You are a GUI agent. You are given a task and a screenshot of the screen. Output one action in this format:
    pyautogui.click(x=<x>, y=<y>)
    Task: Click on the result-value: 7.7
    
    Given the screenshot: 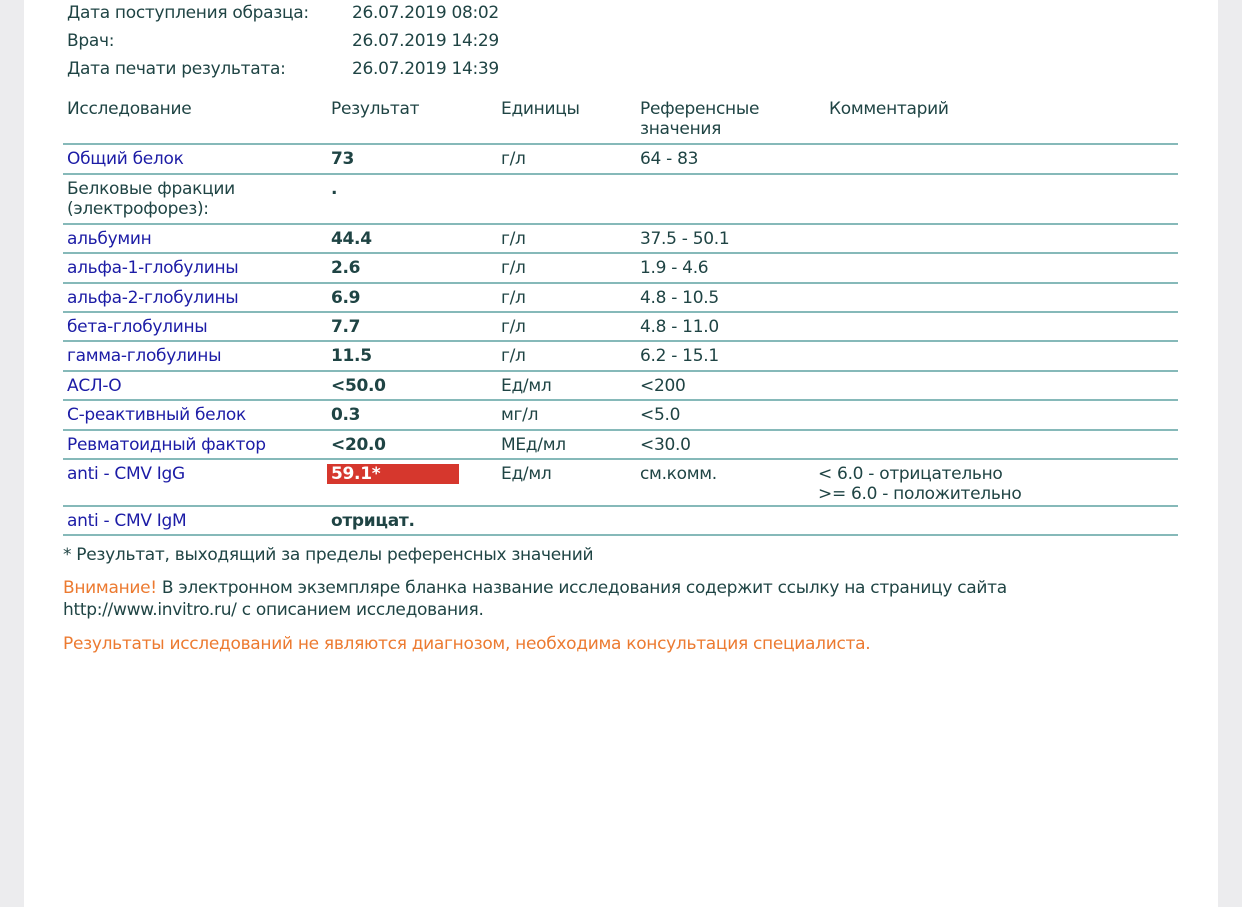 What is the action you would take?
    pyautogui.click(x=346, y=327)
    